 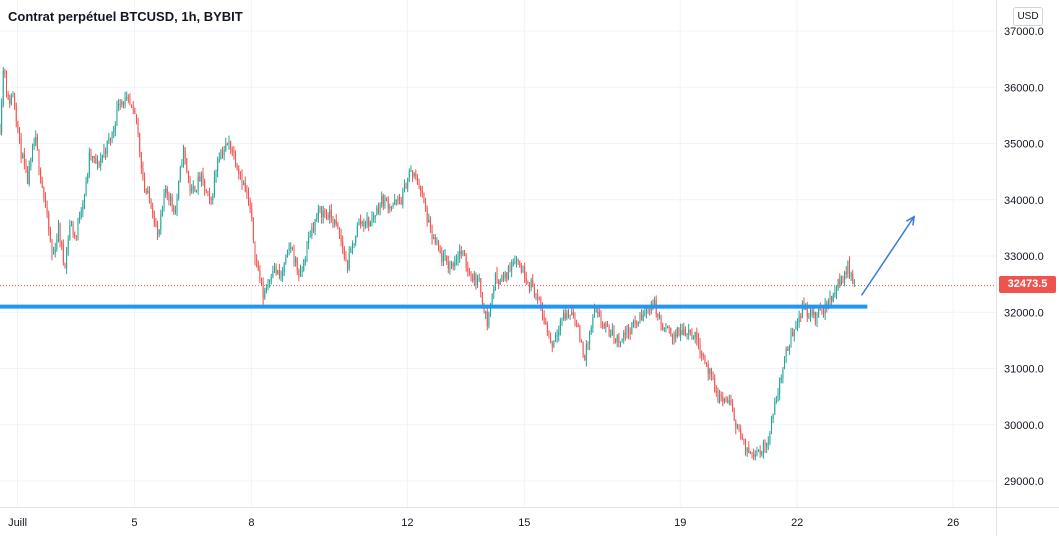 I want to click on currency-button: USD, so click(x=1028, y=16).